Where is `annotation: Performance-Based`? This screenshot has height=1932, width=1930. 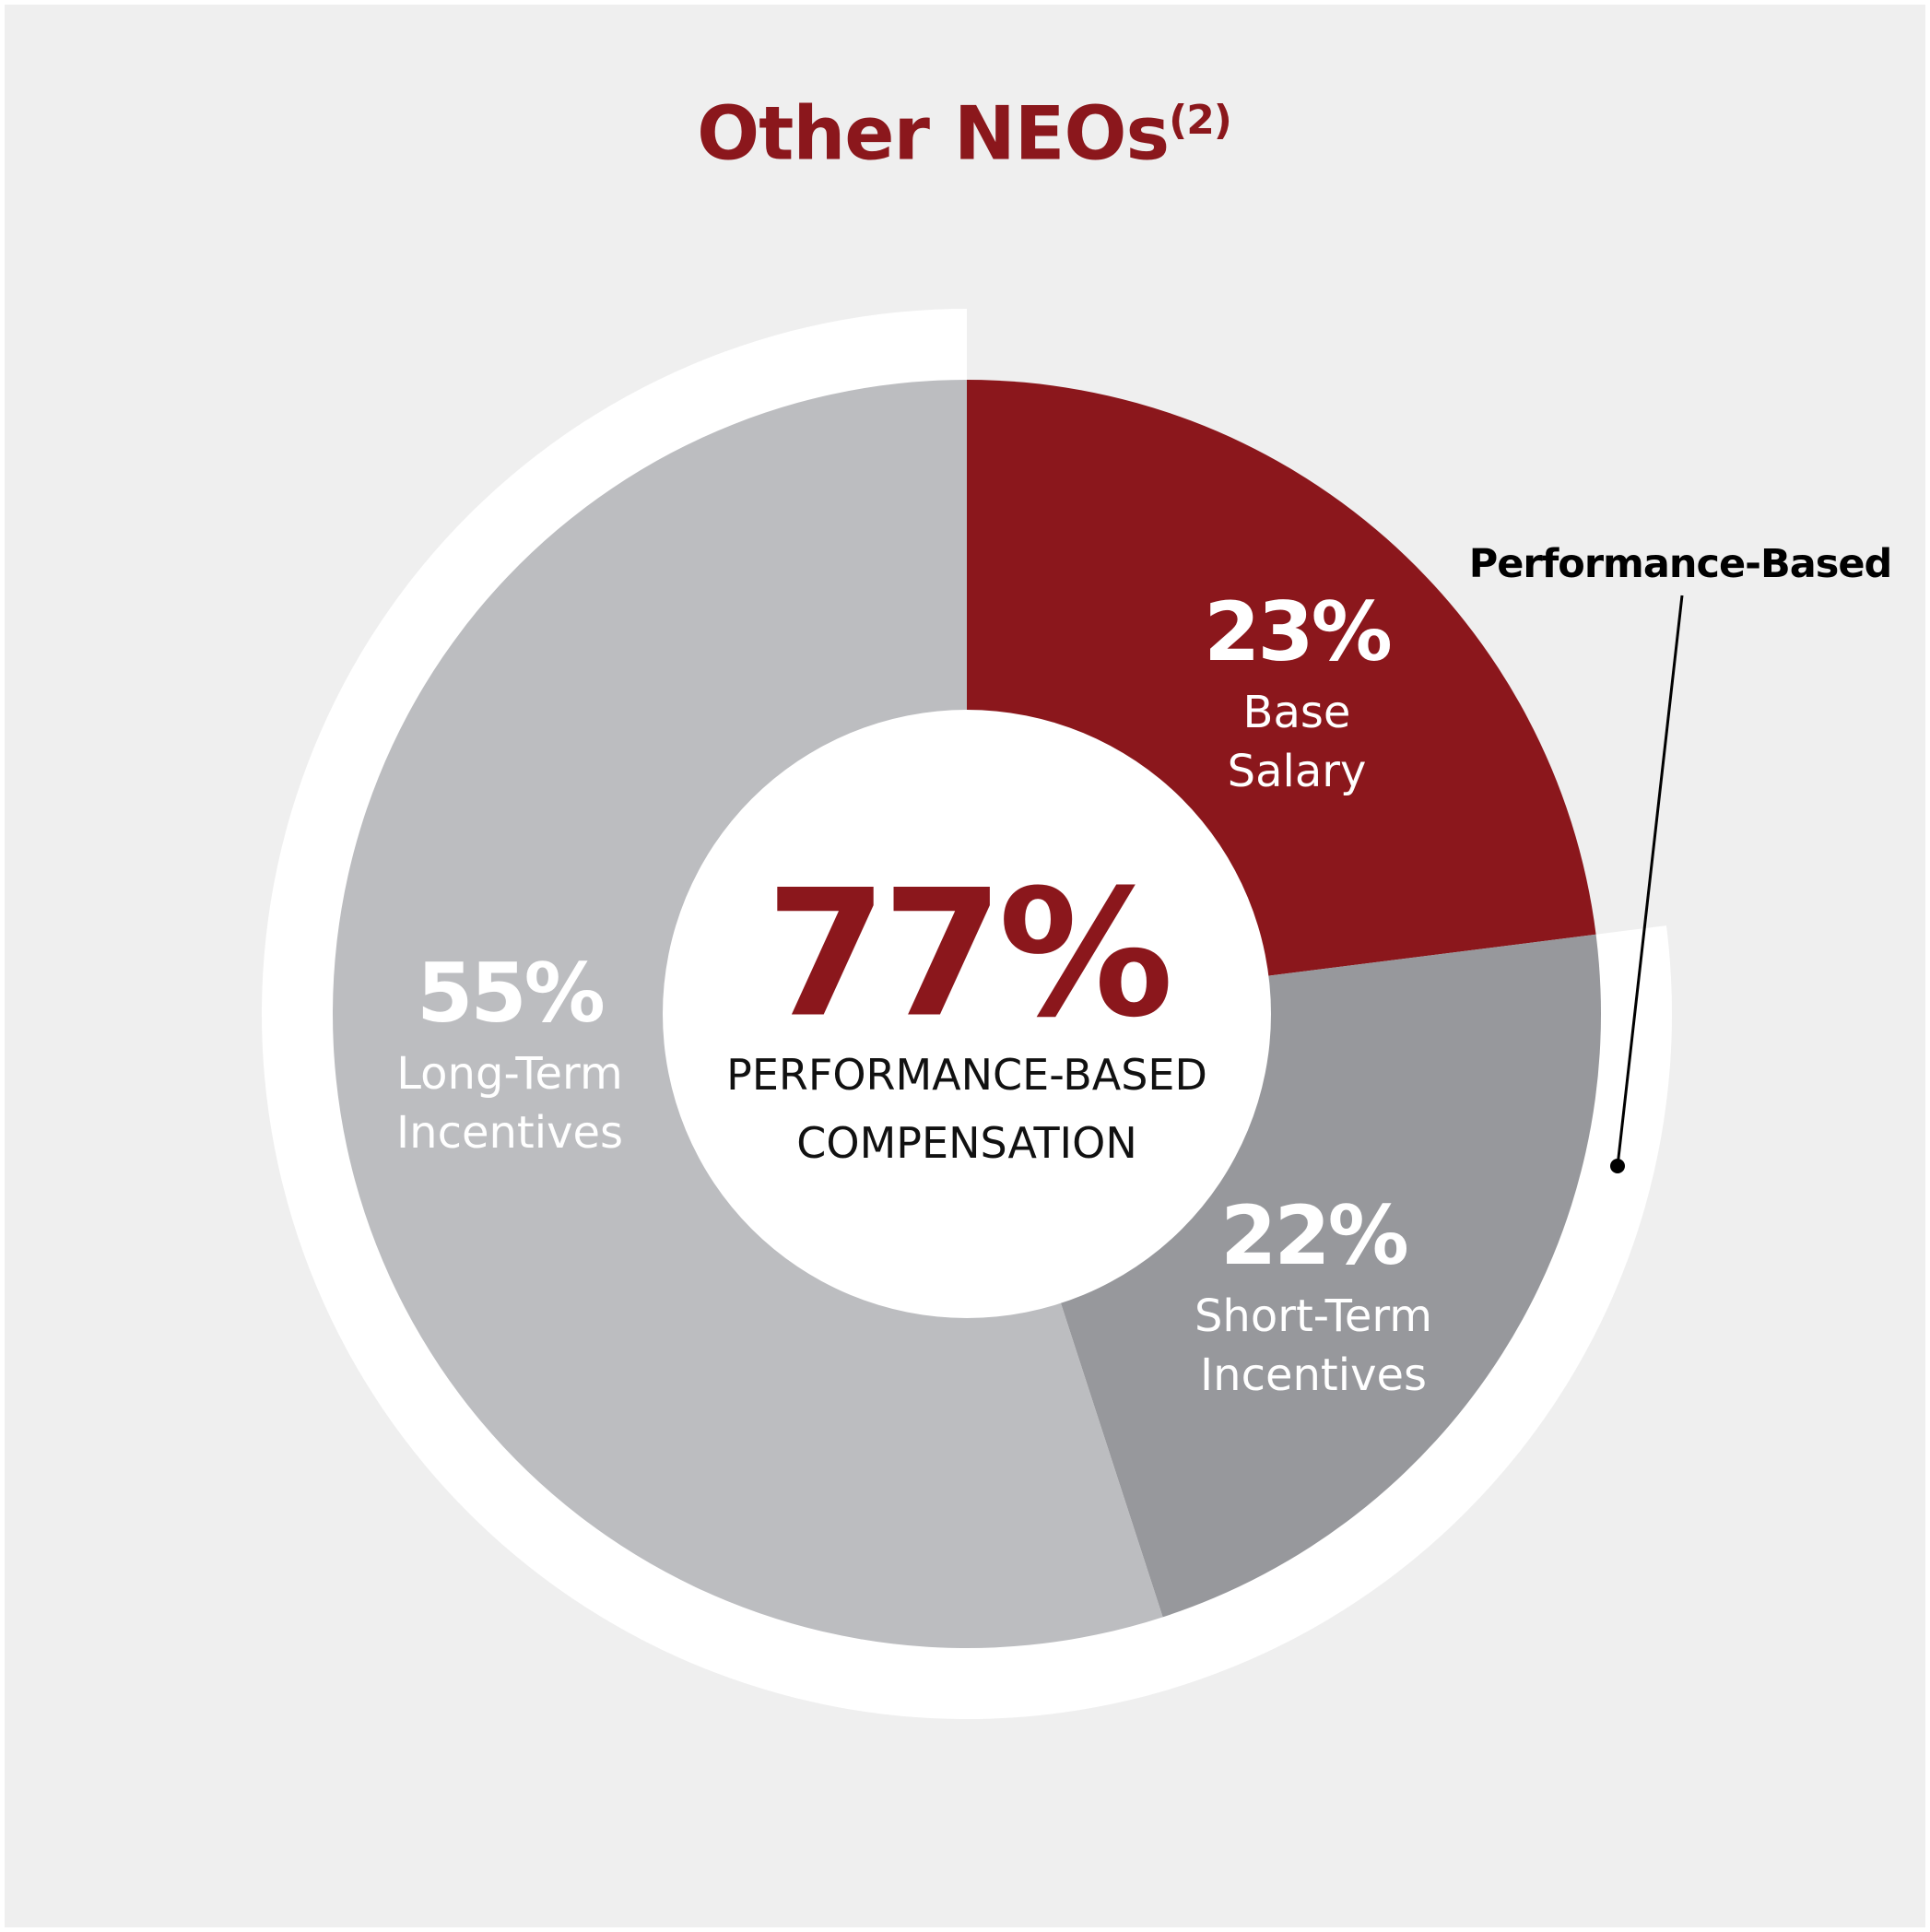 annotation: Performance-Based is located at coordinates (1680, 564).